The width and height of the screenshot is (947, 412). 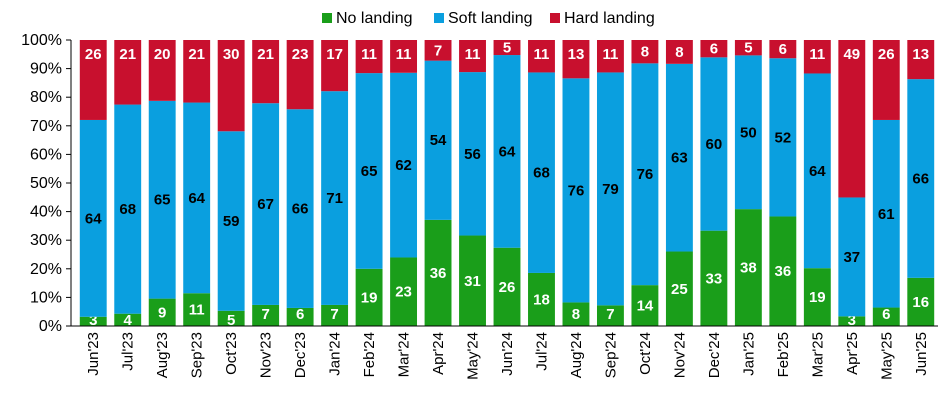 What do you see at coordinates (748, 132) in the screenshot?
I see `data-label-soft-landing: 50` at bounding box center [748, 132].